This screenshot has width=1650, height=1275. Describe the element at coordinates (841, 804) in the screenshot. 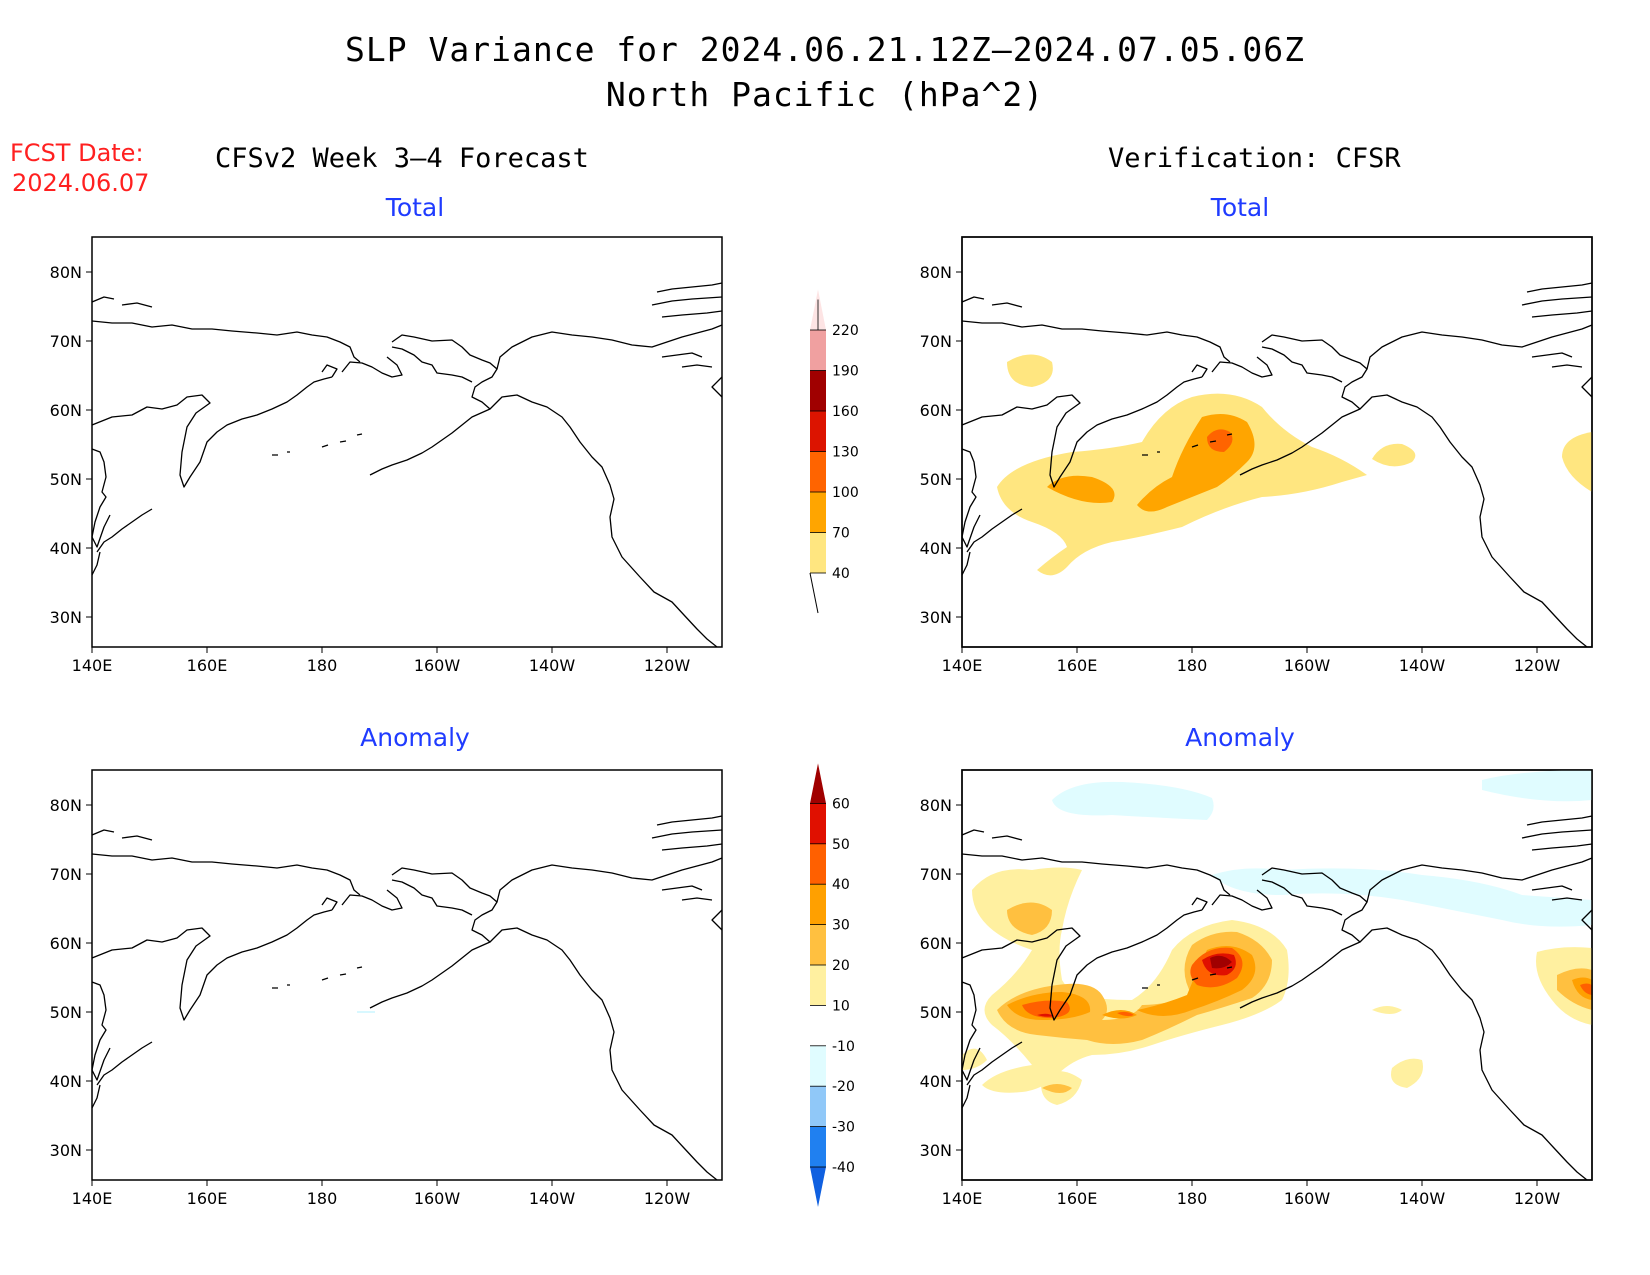

I see `colorbar-label: 60` at that location.